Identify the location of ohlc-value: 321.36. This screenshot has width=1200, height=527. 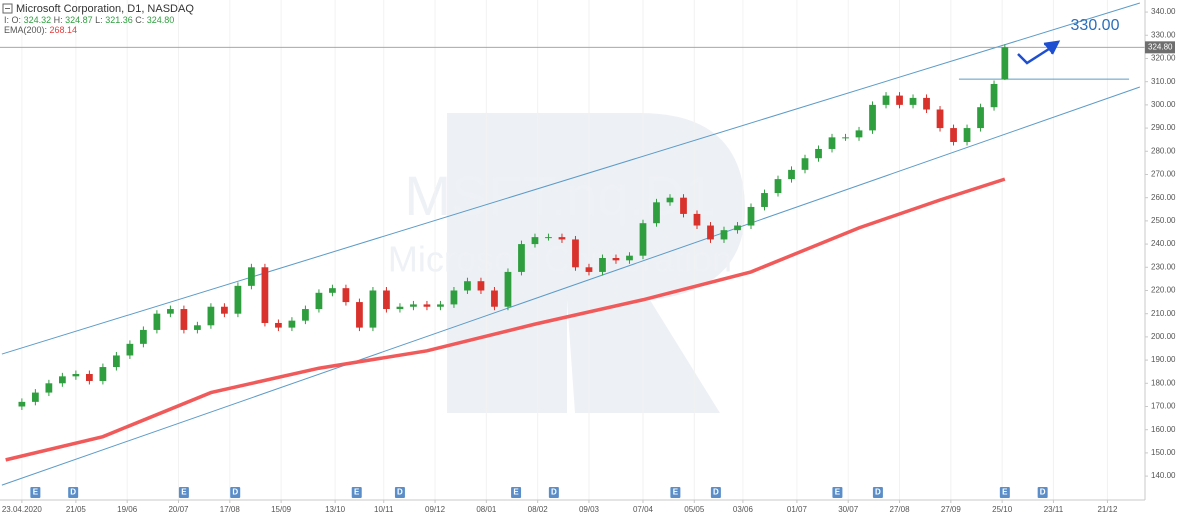
(119, 20).